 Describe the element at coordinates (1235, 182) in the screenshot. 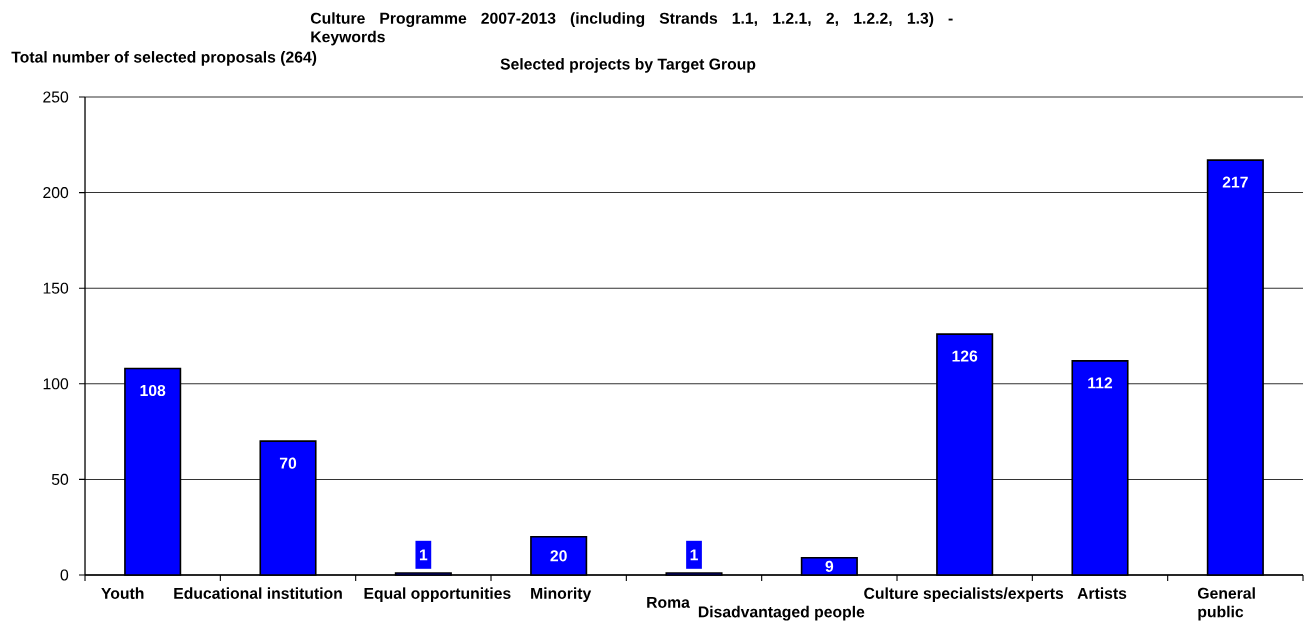

I see `data-label: 217` at that location.